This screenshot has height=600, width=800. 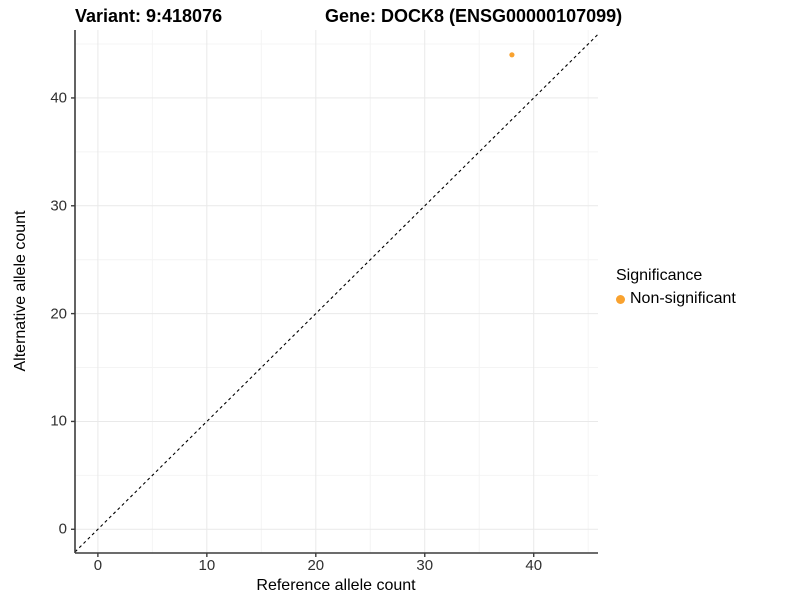 What do you see at coordinates (676, 287) in the screenshot?
I see `legend: Significance Non-significant` at bounding box center [676, 287].